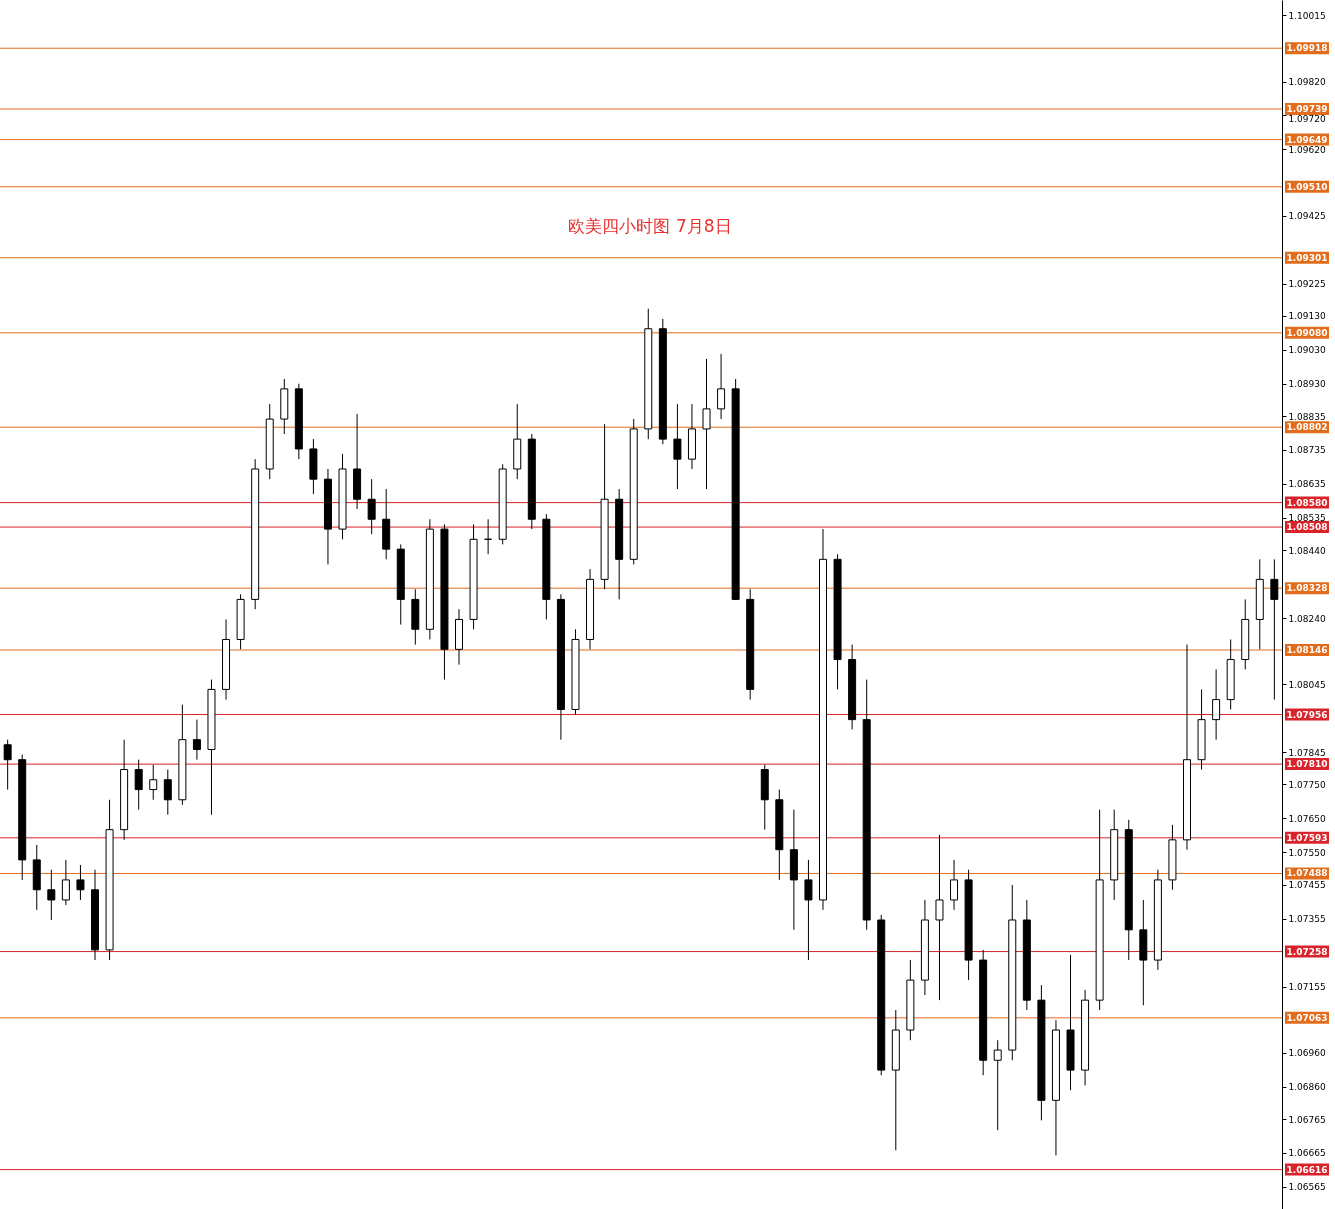  What do you see at coordinates (1307, 684) in the screenshot?
I see `y-tick-label: 1.08045` at bounding box center [1307, 684].